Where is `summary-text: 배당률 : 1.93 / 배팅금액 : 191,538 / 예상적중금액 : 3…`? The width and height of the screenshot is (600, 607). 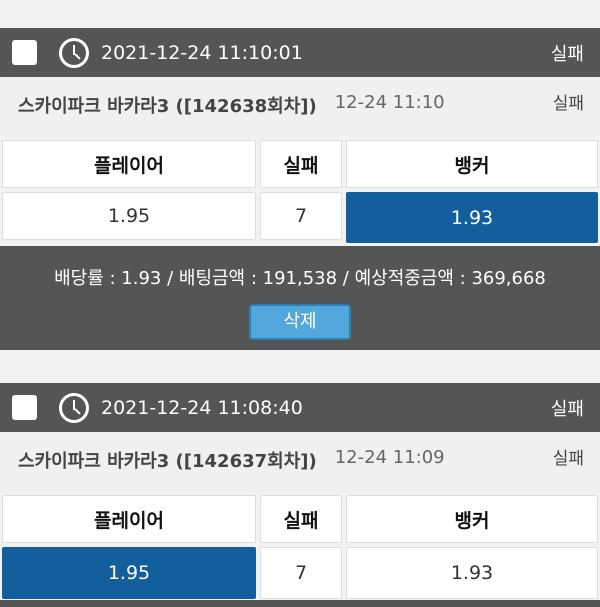 summary-text: 배당률 : 1.93 / 배팅금액 : 191,538 / 예상적중금액 : 3… is located at coordinates (300, 278).